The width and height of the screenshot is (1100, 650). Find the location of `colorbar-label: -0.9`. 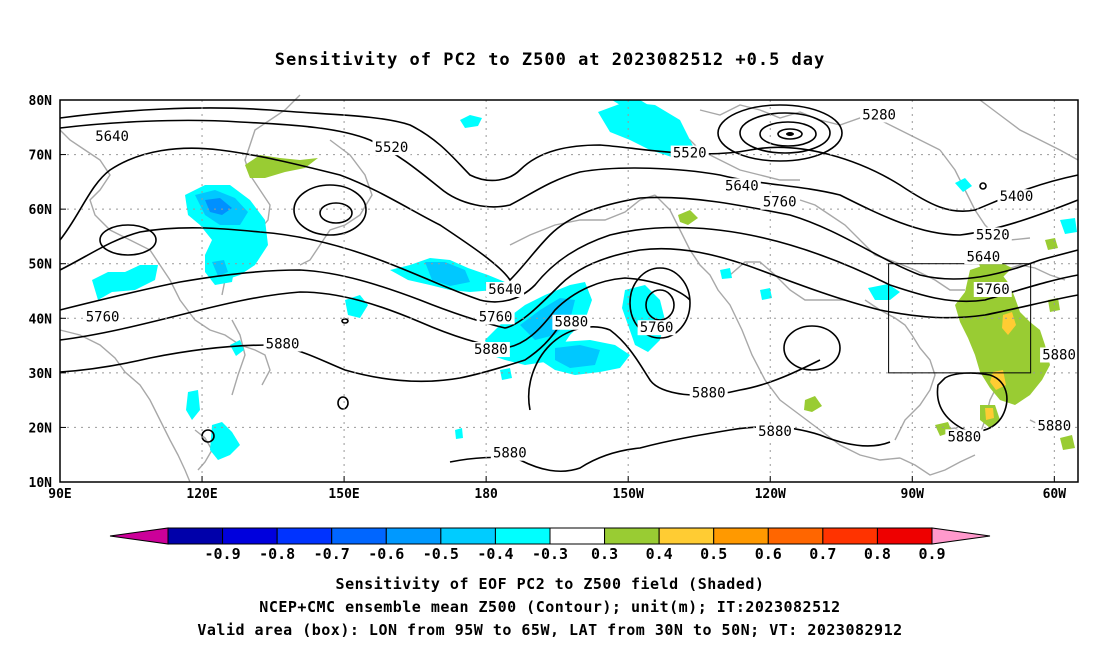

colorbar-label: -0.9 is located at coordinates (223, 554).